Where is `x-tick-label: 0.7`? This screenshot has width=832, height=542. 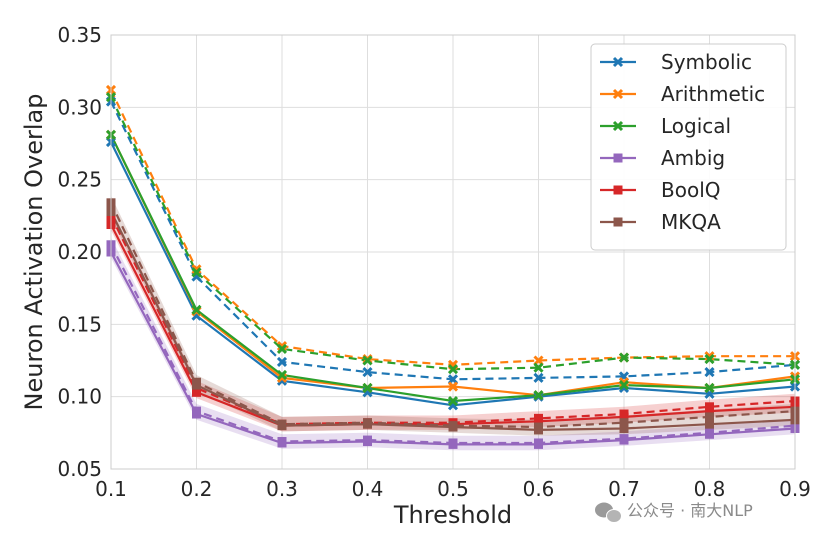
x-tick-label: 0.7 is located at coordinates (624, 489).